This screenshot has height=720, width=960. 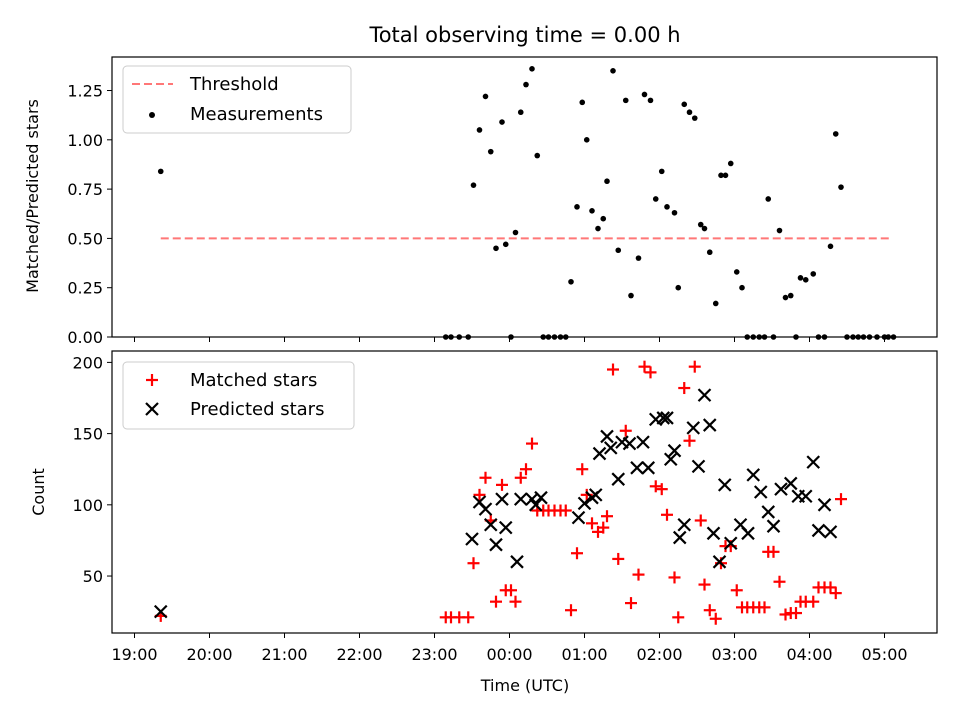 I want to click on top-y-tick-label: 1.25, so click(x=85, y=91).